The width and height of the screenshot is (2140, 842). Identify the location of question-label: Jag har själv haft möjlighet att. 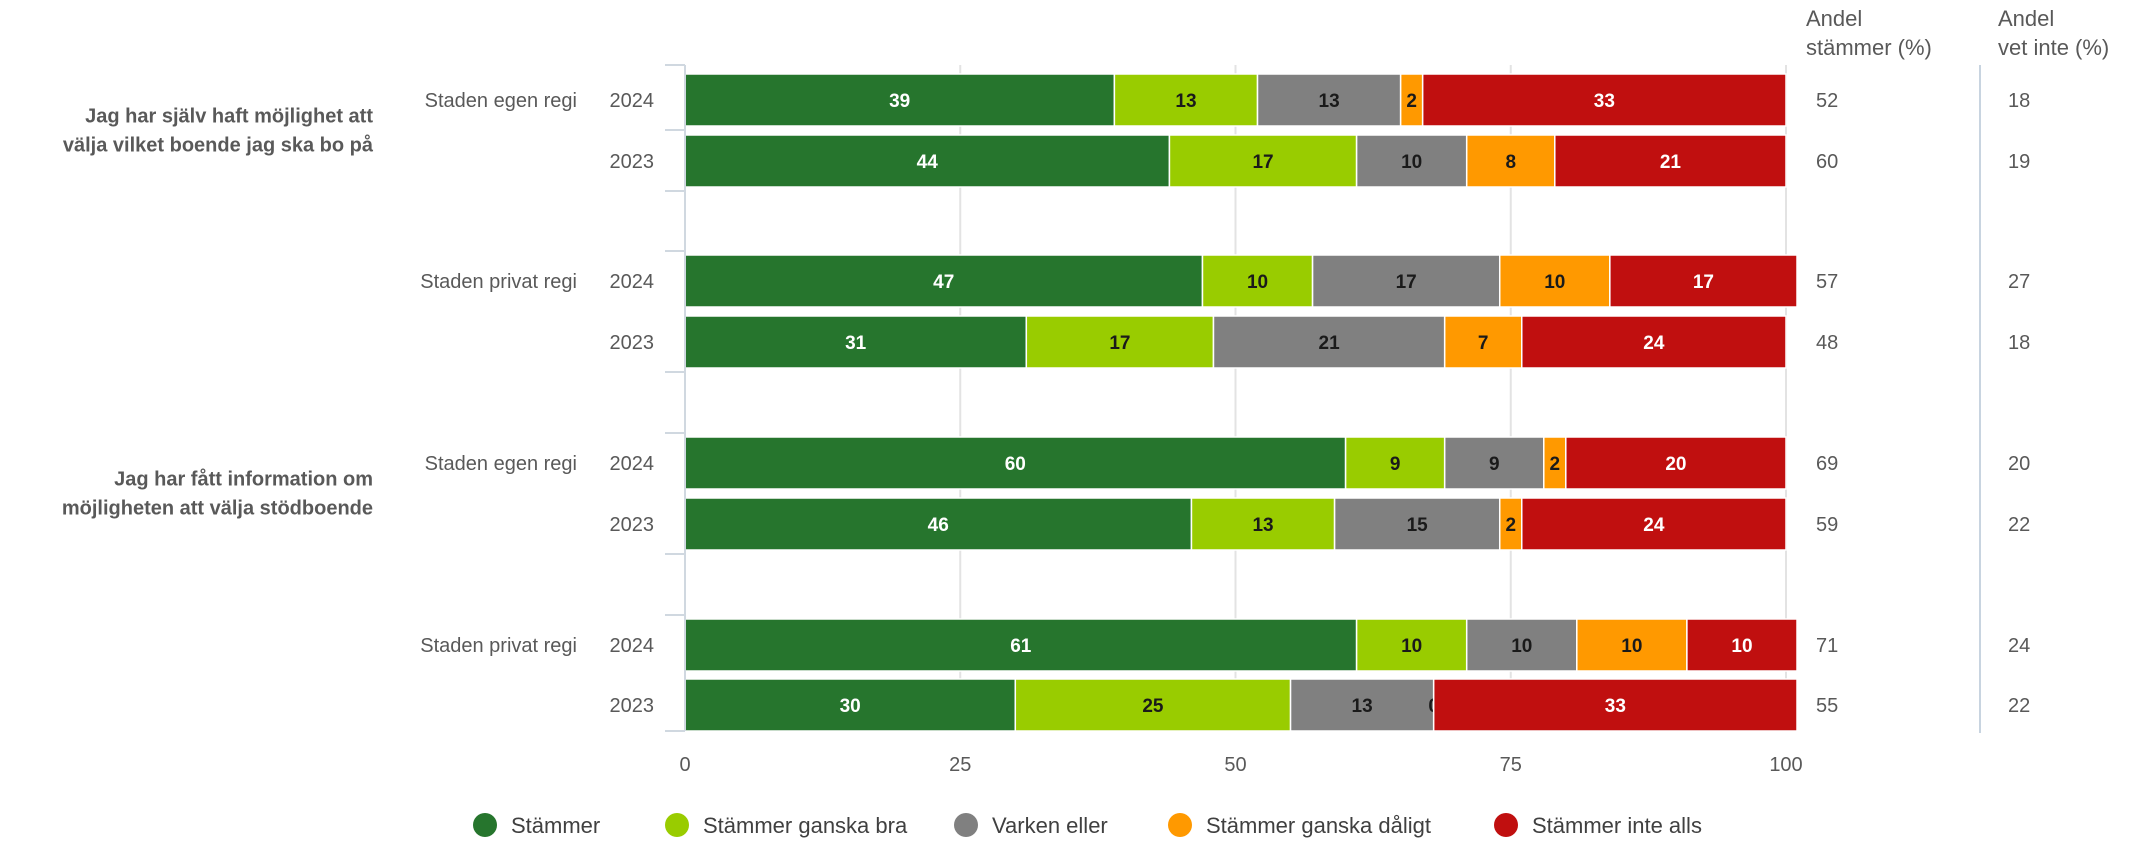
(229, 117).